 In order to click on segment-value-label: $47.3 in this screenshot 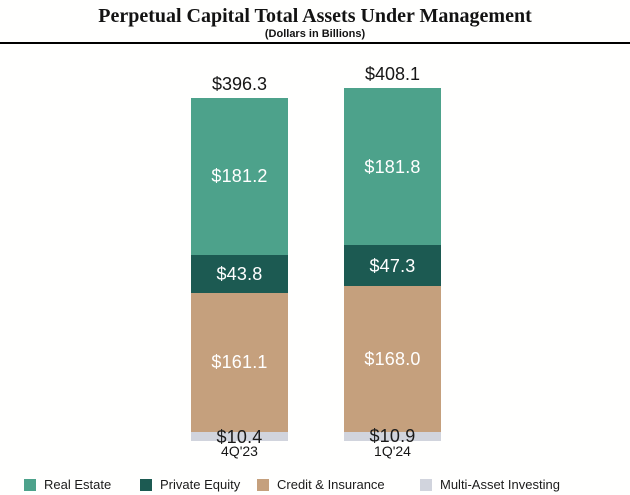, I will do `click(392, 265)`.